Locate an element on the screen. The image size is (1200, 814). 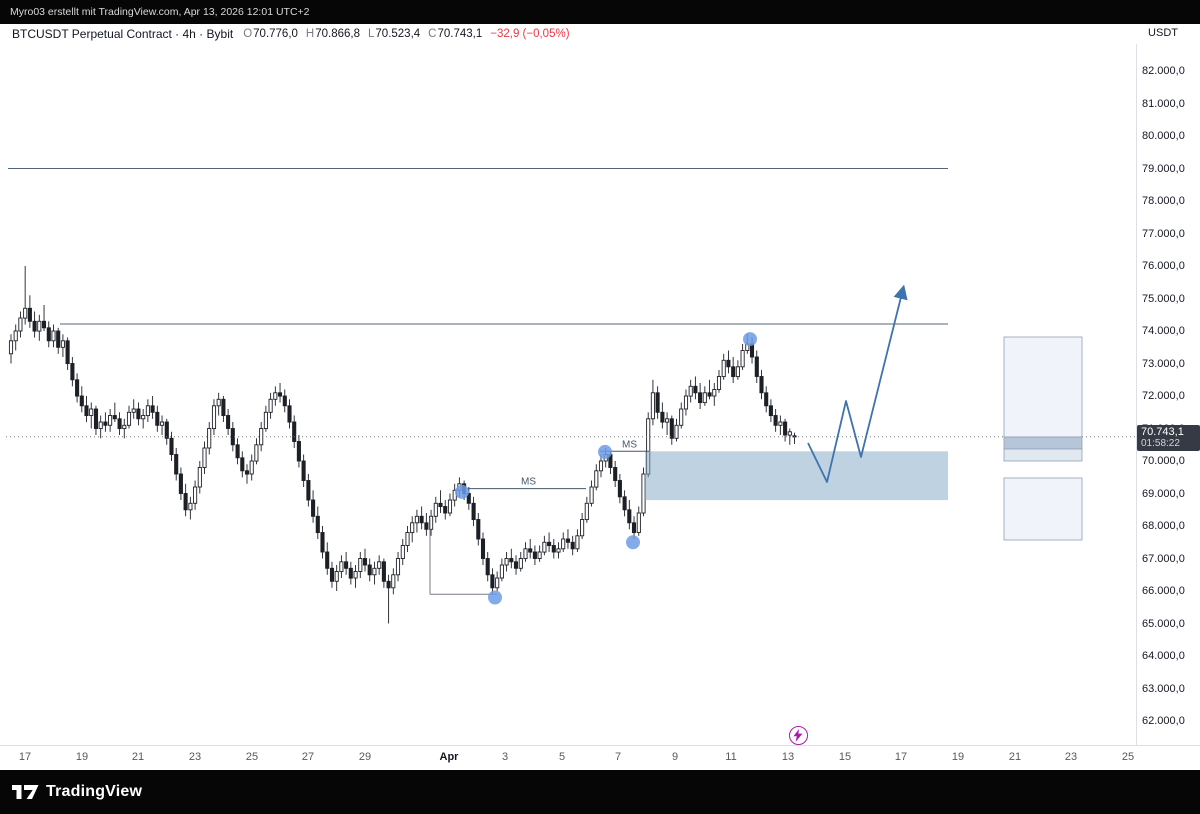
currency-label: USDT is located at coordinates (1163, 33).